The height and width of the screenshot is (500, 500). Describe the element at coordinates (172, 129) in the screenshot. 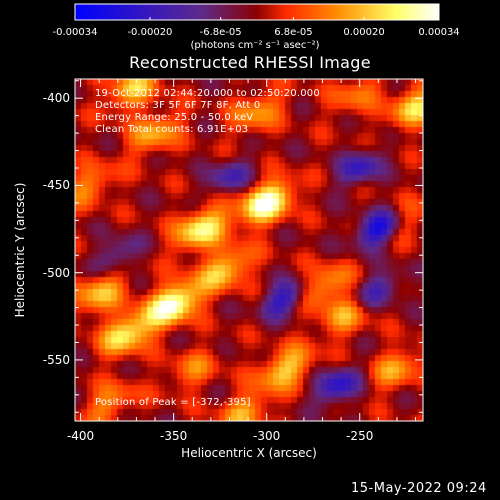

I see `annotation-clean-counts: Clean Total counts: 6.91E+03` at that location.